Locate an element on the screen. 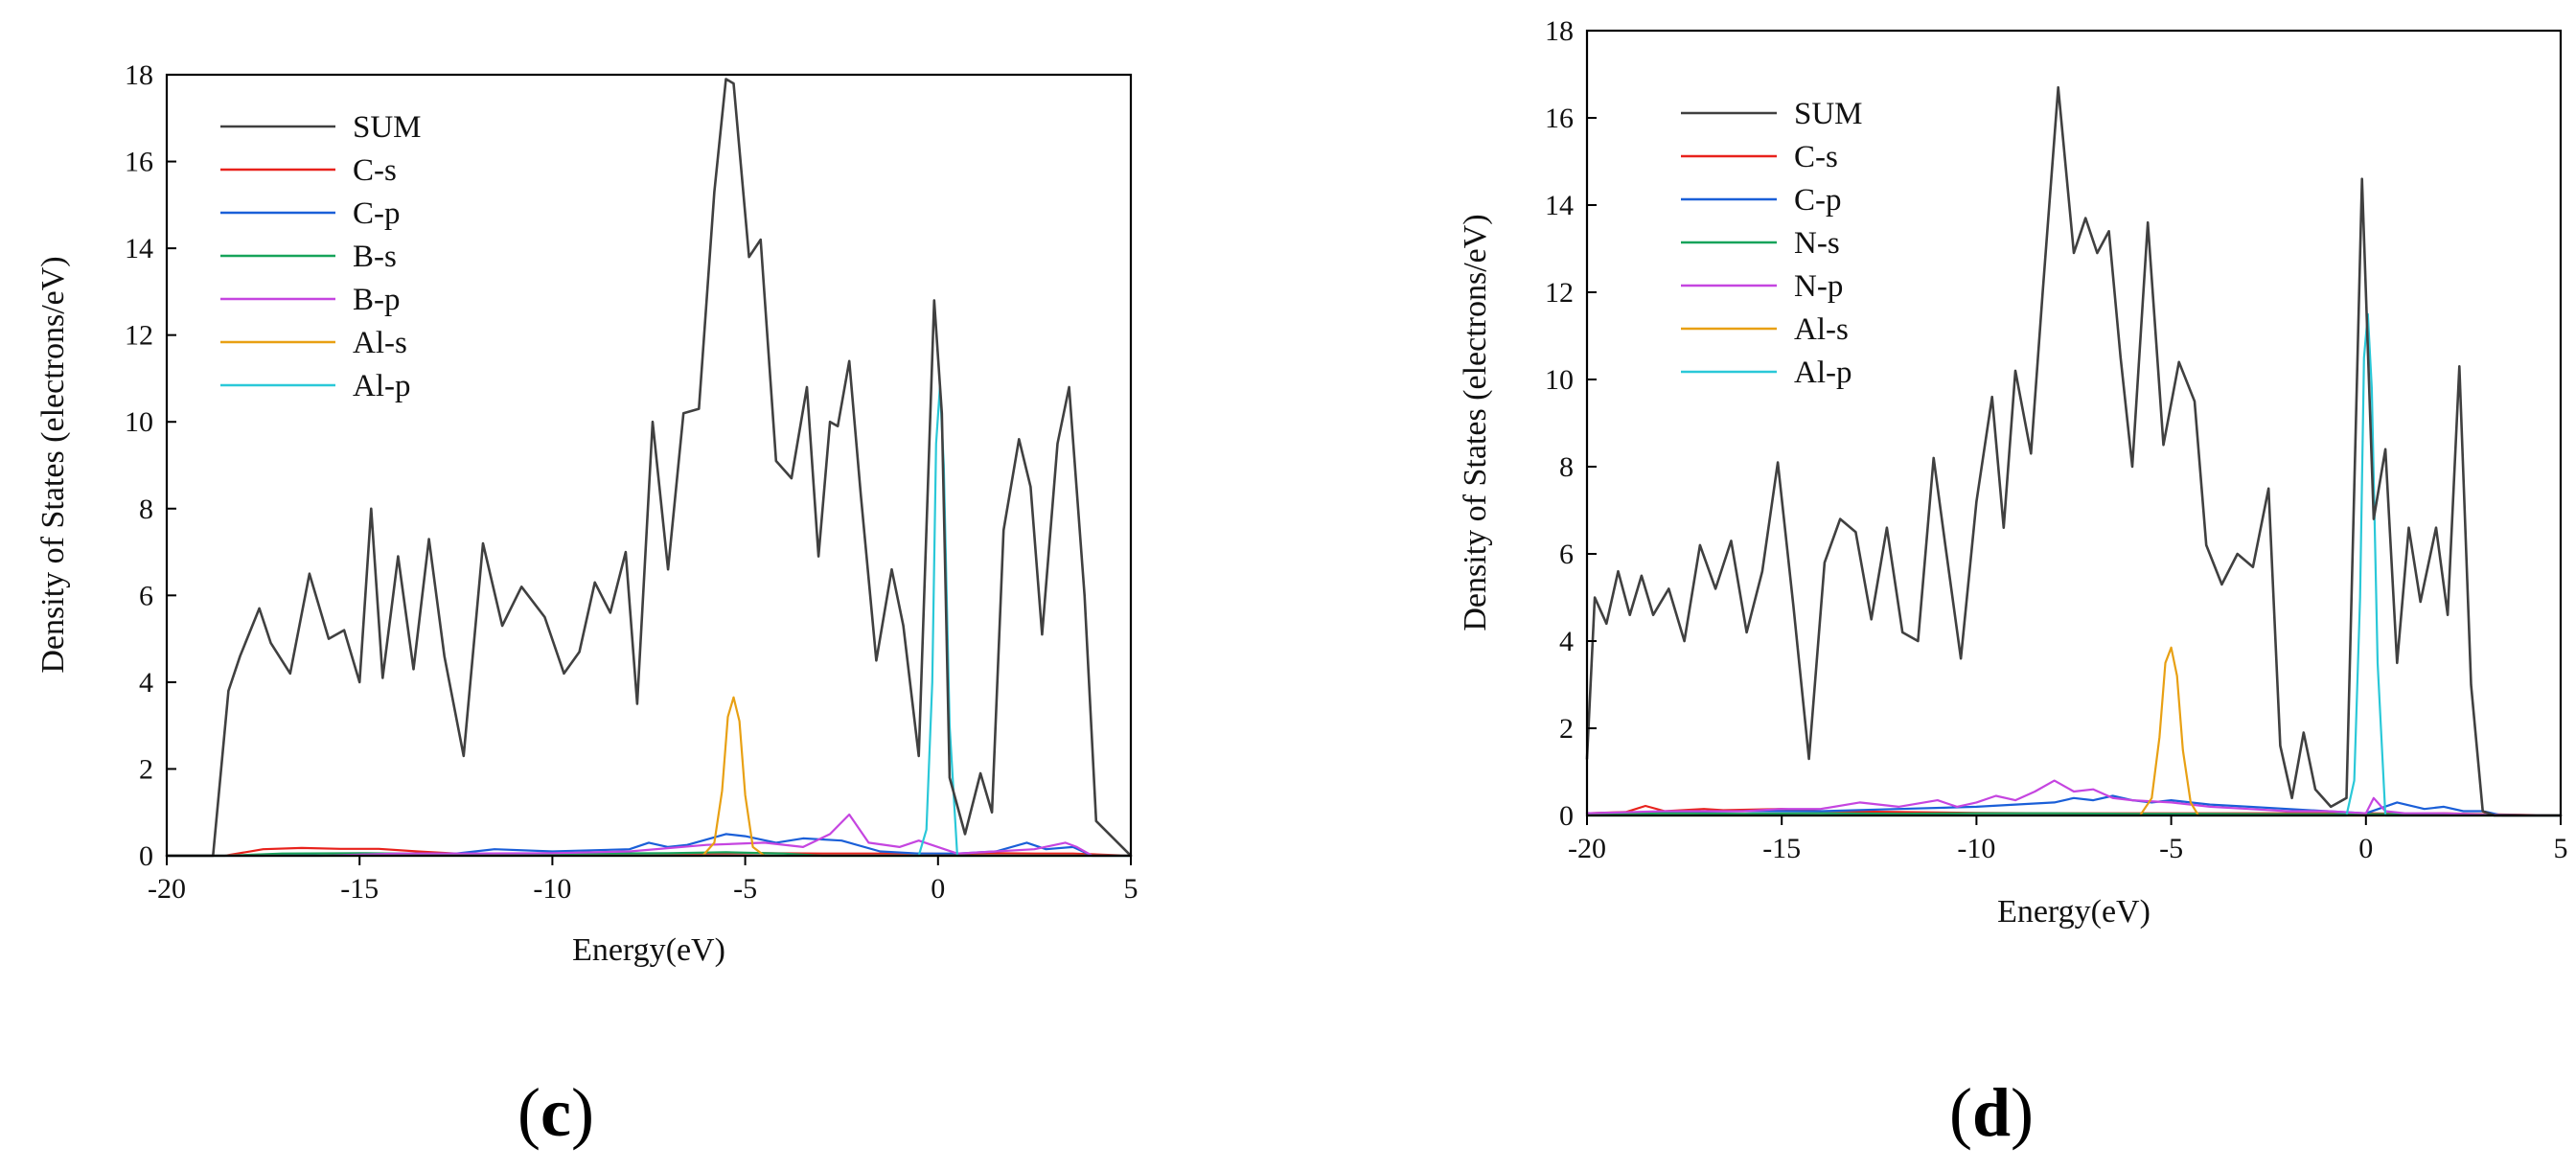 Image resolution: width=2576 pixels, height=1171 pixels. panel-label: (d) is located at coordinates (1991, 1112).